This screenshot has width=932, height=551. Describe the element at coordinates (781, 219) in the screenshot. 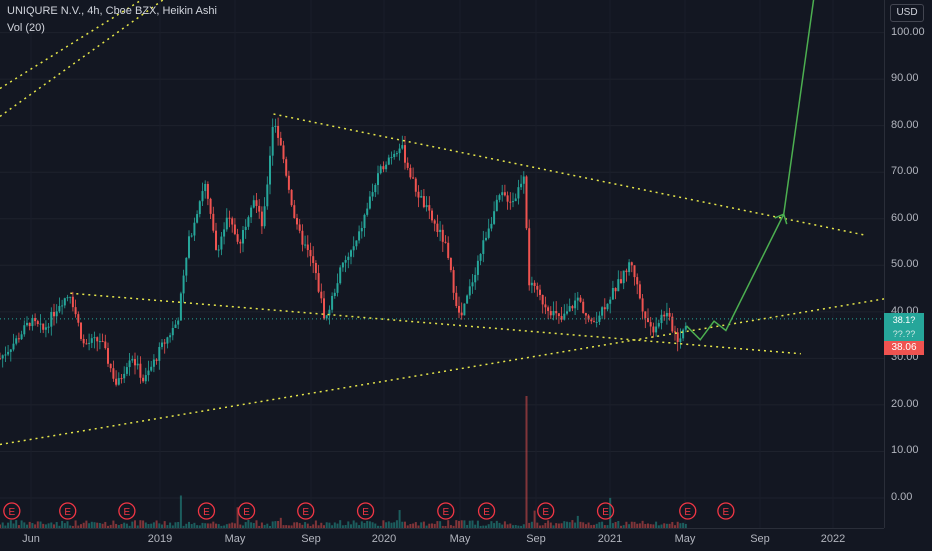

I see `projection-arrowhead` at that location.